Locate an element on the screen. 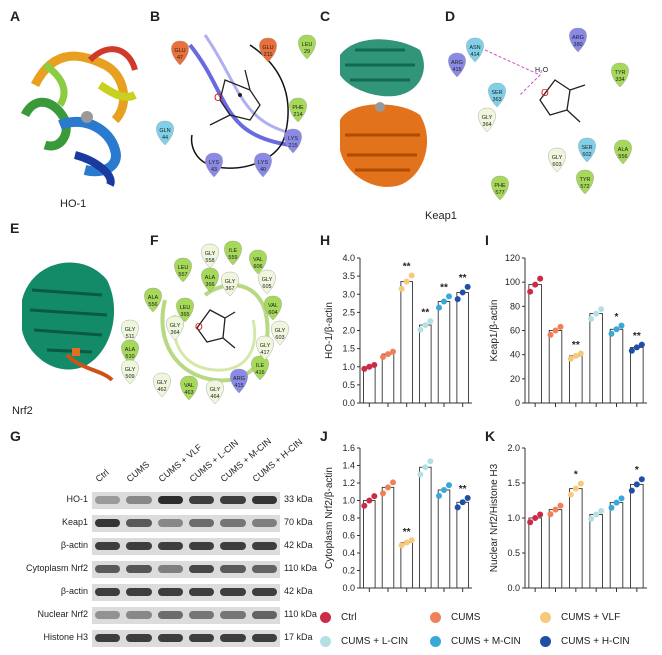 The height and width of the screenshot is (655, 662). residue-number: 510 is located at coordinates (129, 357).